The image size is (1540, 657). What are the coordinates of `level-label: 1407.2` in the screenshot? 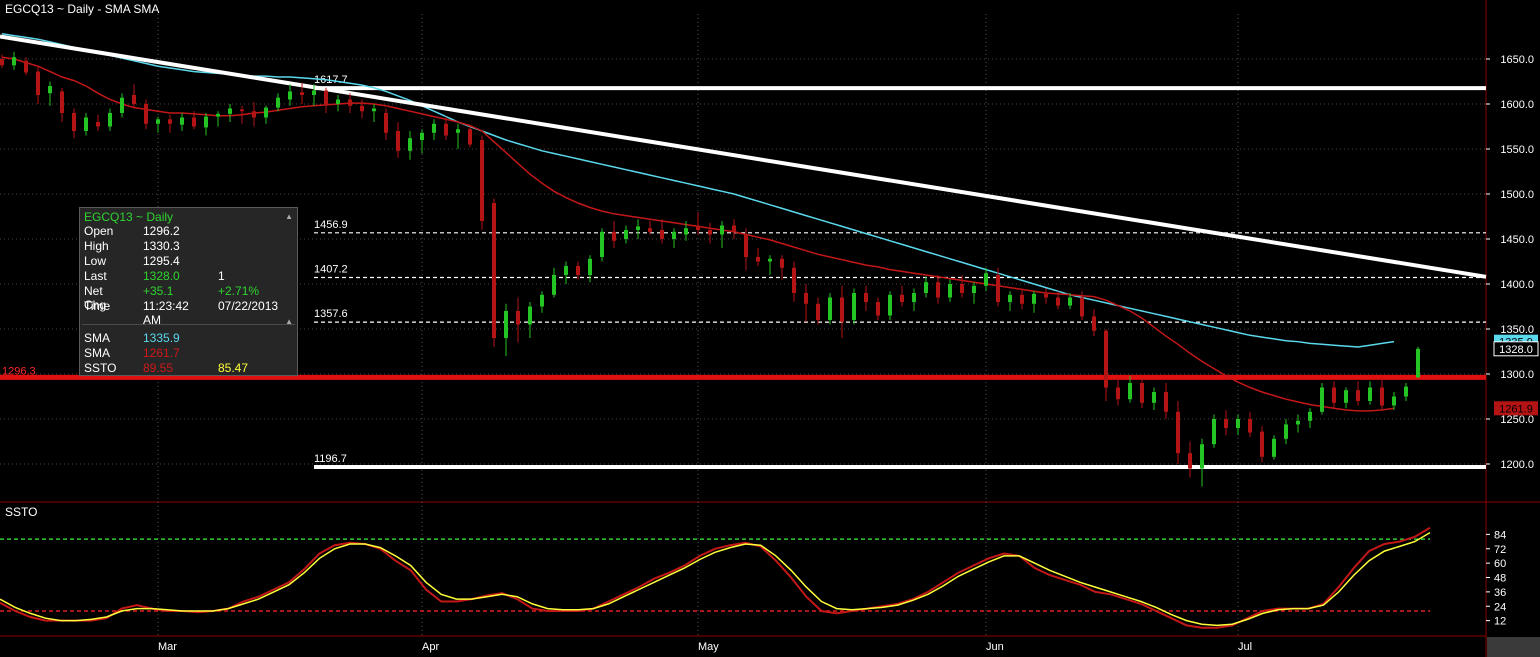 It's located at (331, 270).